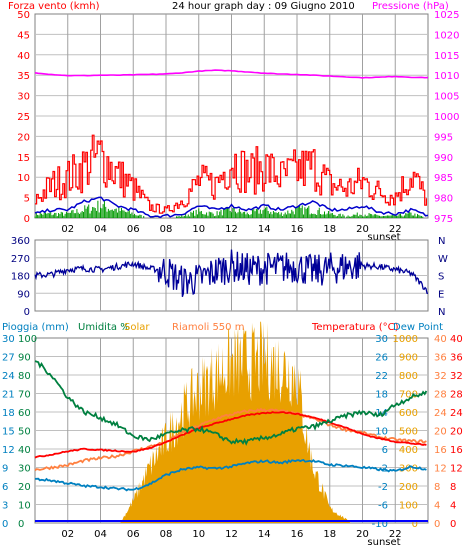 This screenshot has height=556, width=466. What do you see at coordinates (24, 432) in the screenshot?
I see `humidity-tick-label: 50` at bounding box center [24, 432].